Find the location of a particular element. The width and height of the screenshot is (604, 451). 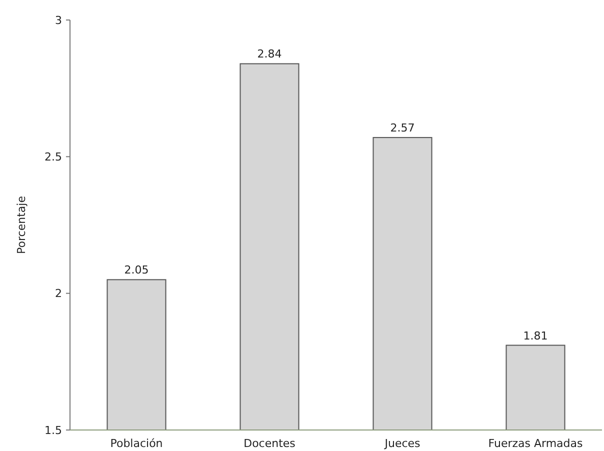

y-tick-label: 1.5 is located at coordinates (53, 430).